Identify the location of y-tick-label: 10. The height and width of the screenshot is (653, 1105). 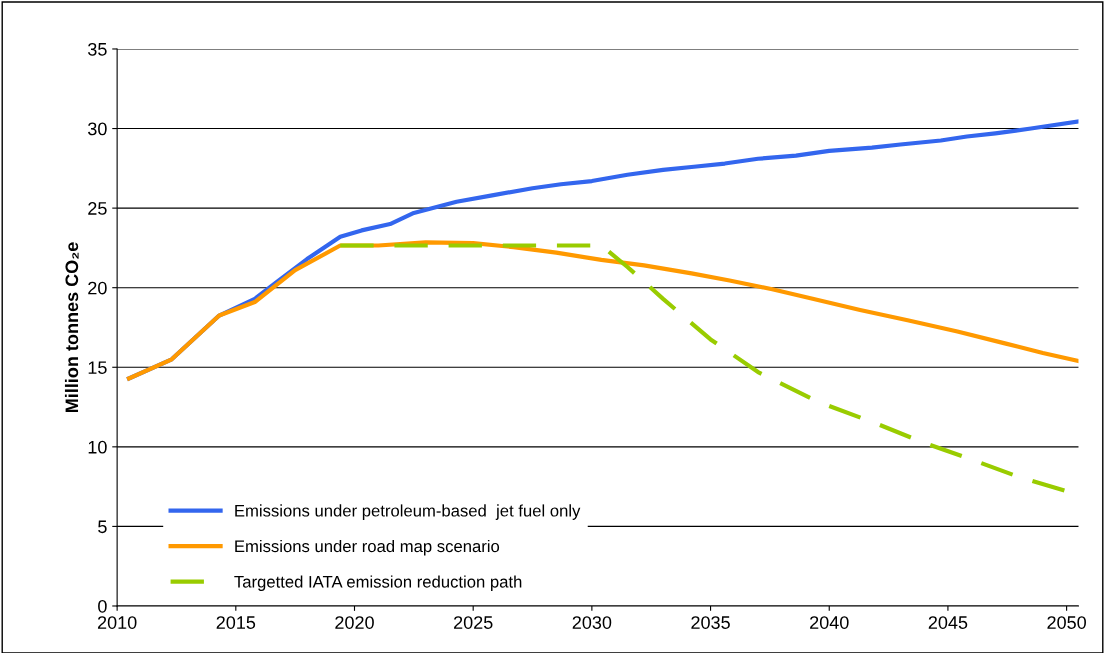
(97, 447).